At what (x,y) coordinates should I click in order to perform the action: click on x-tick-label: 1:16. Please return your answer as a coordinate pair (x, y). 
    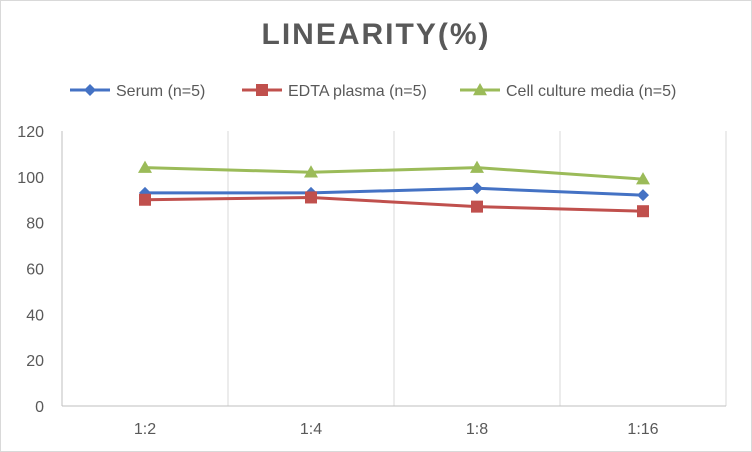
    Looking at the image, I should click on (642, 429).